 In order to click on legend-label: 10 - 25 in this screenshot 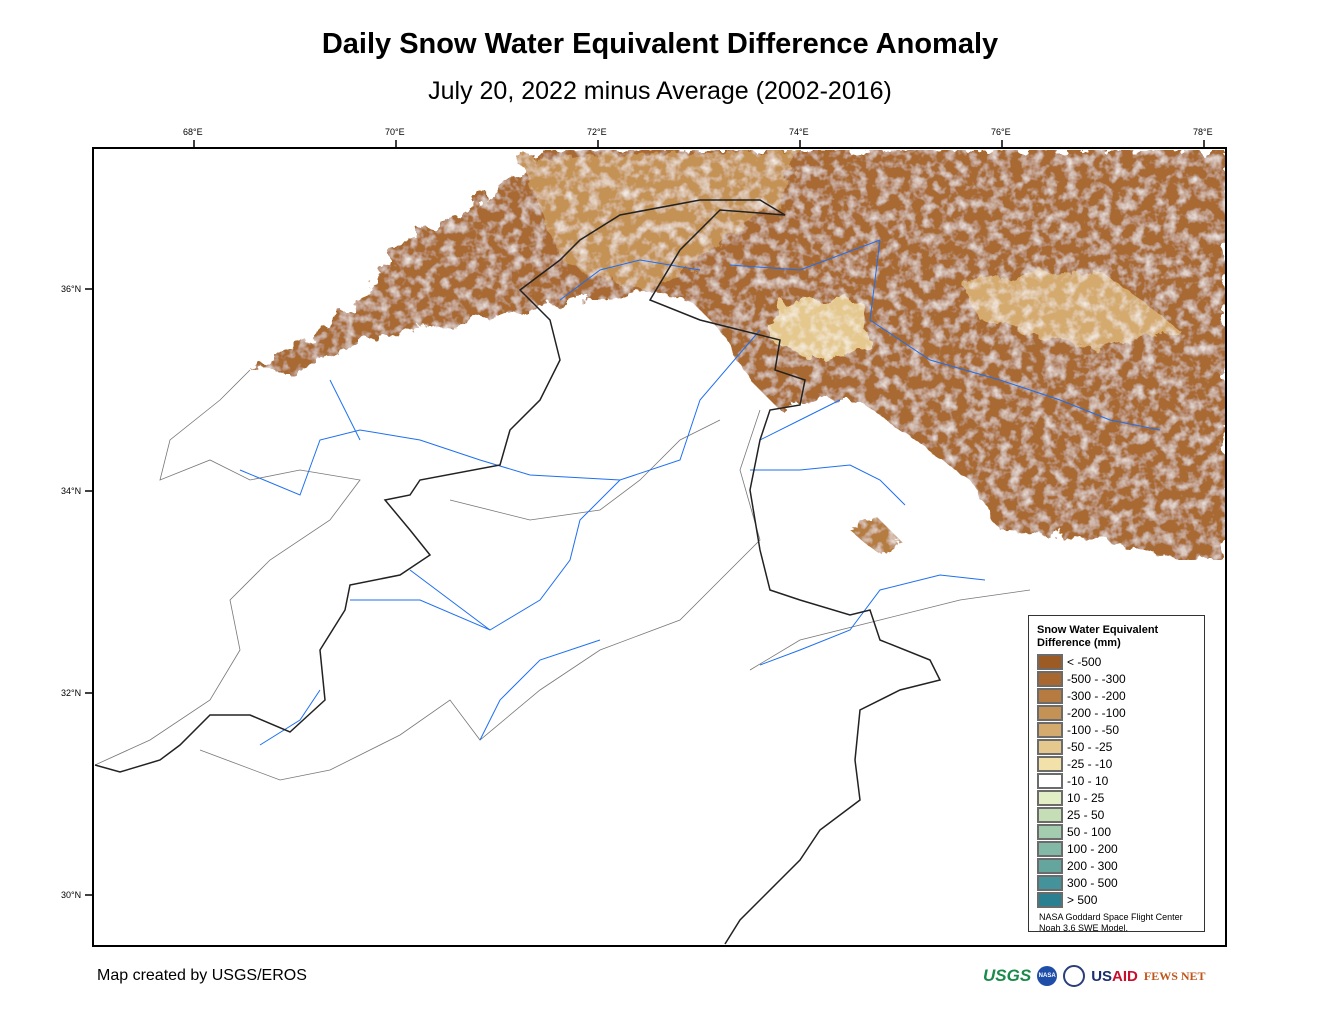, I will do `click(1086, 797)`.